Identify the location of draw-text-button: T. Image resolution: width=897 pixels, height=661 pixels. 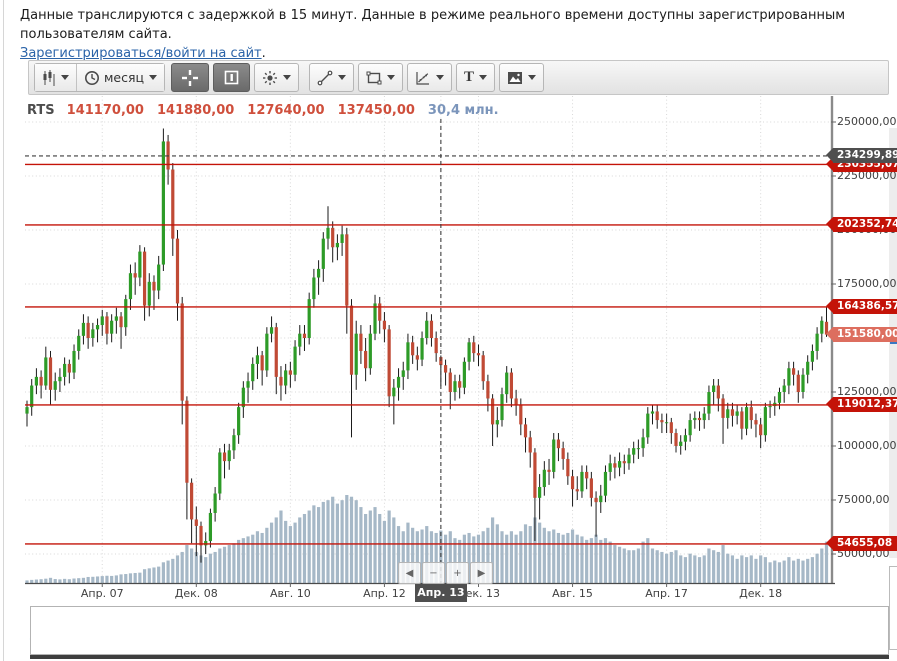
(476, 77).